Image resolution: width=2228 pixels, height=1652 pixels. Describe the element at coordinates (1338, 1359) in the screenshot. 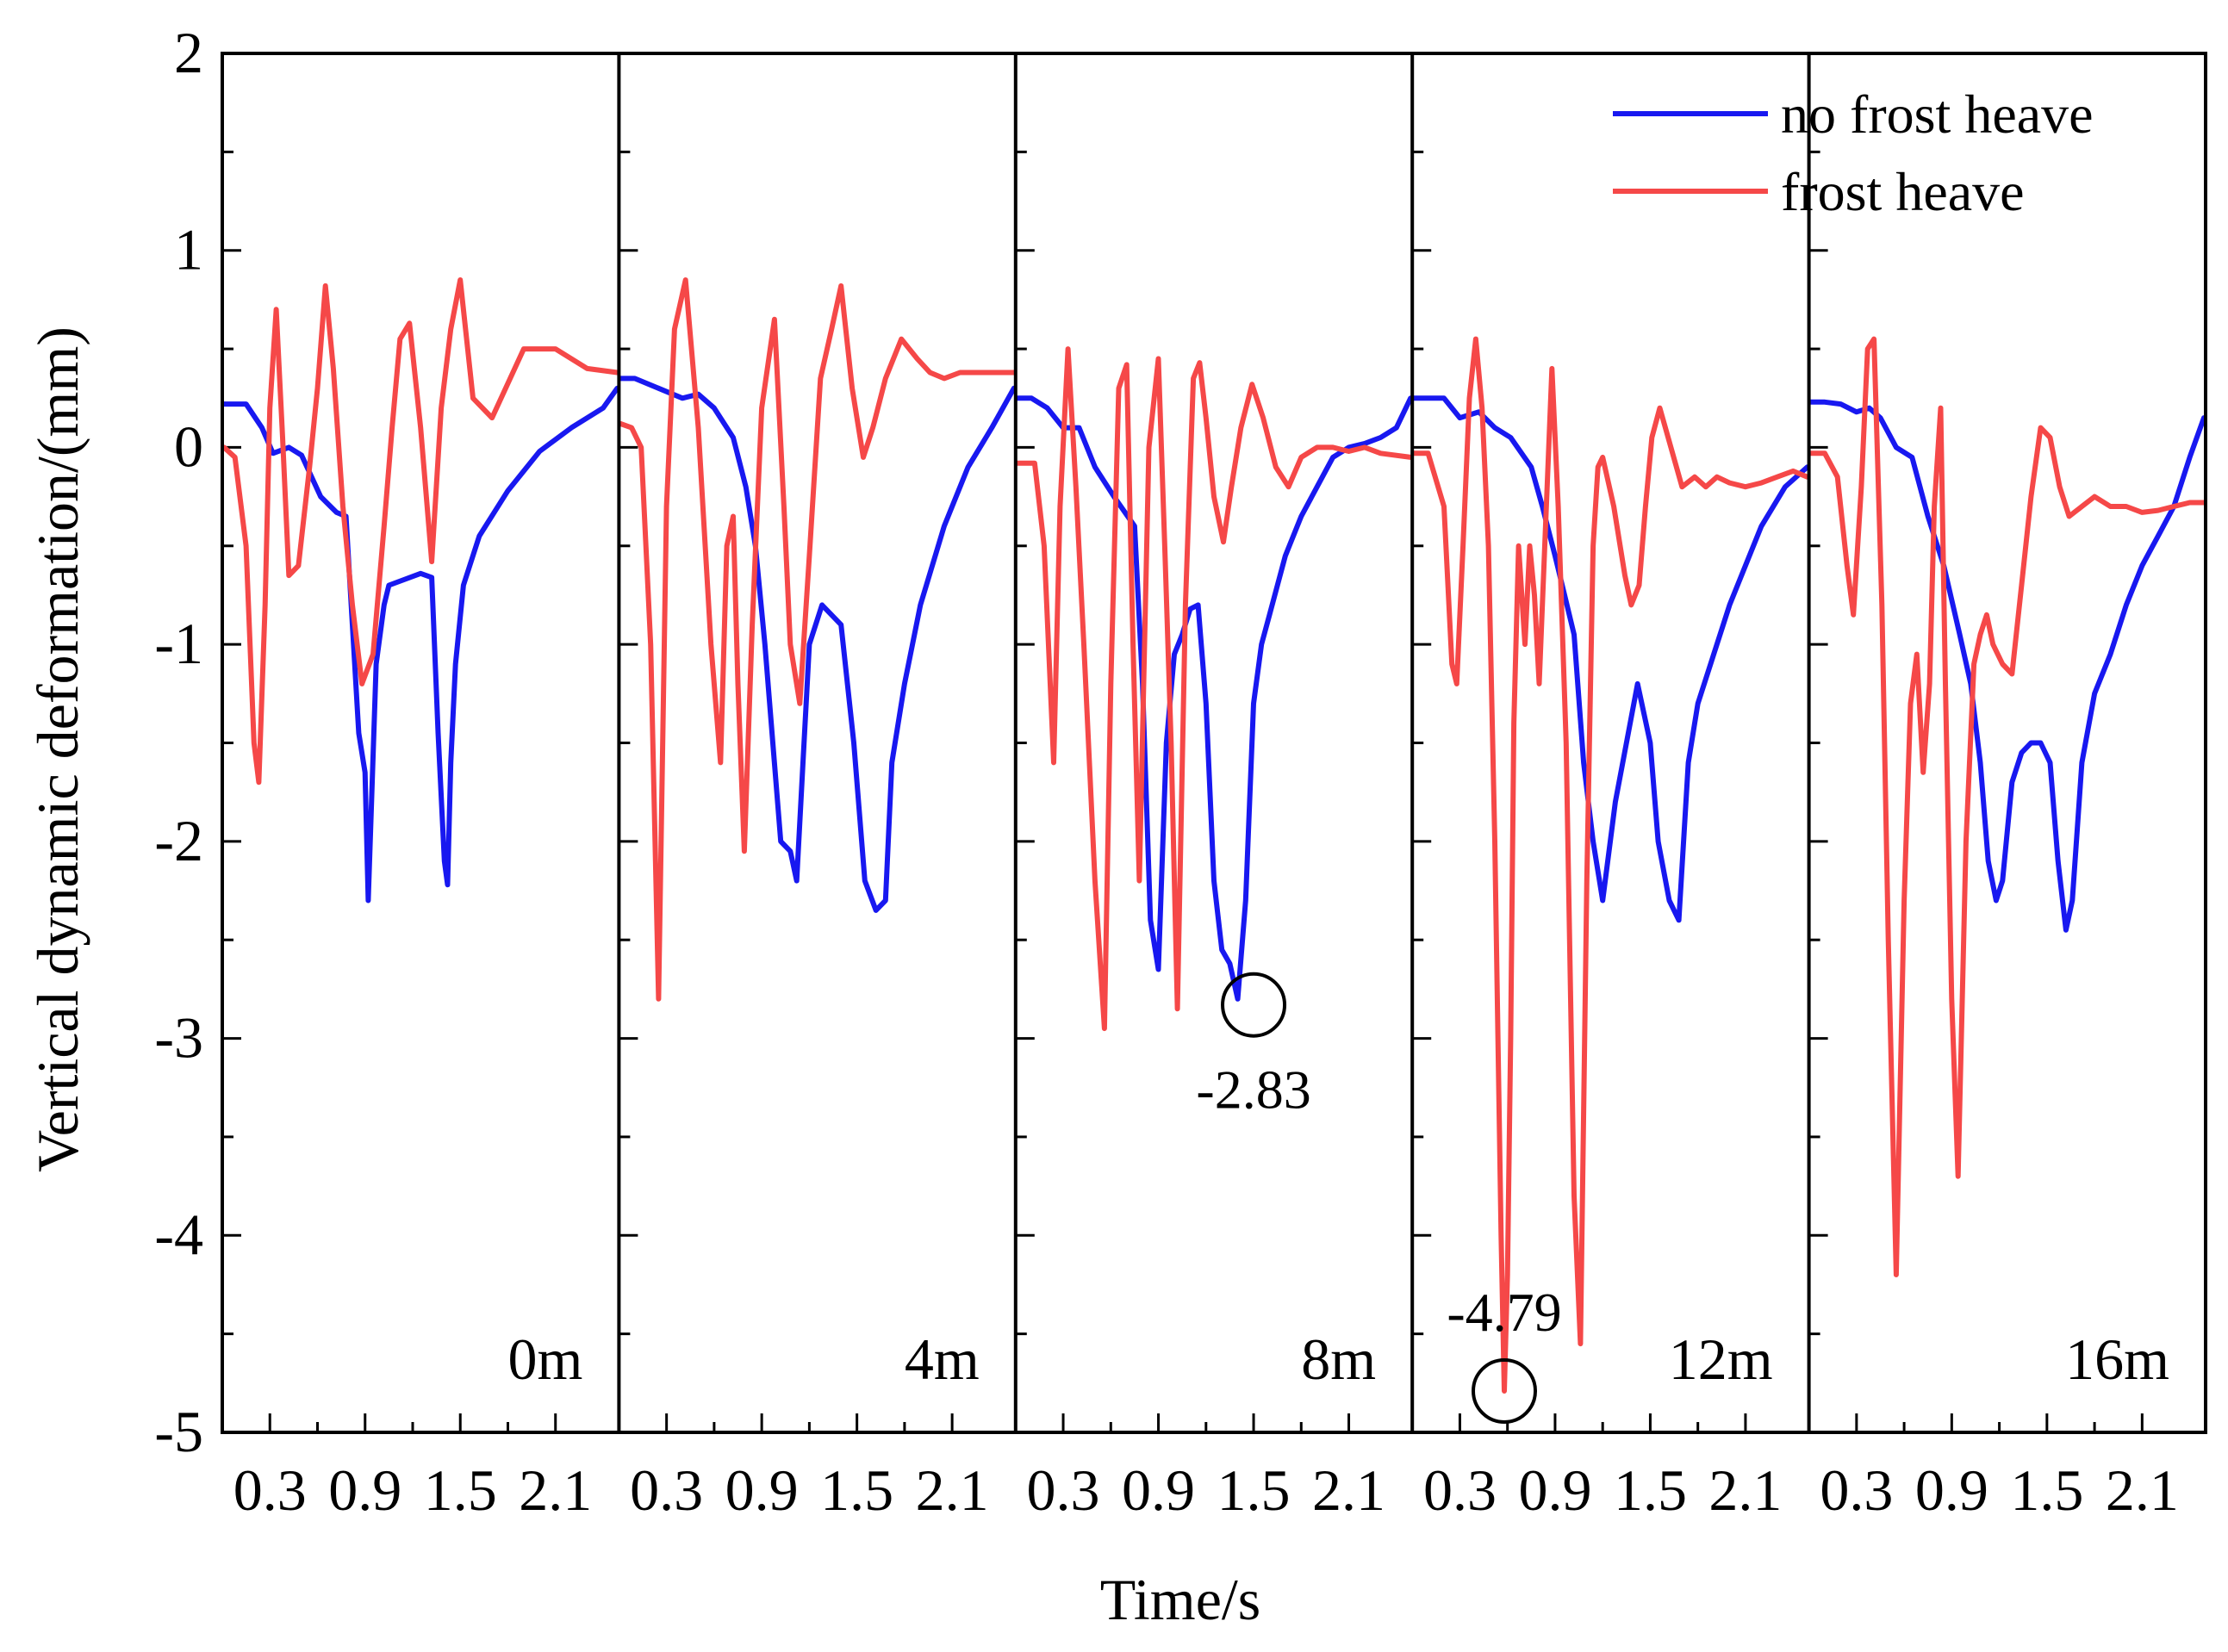

I see `panel-label: 8m` at that location.